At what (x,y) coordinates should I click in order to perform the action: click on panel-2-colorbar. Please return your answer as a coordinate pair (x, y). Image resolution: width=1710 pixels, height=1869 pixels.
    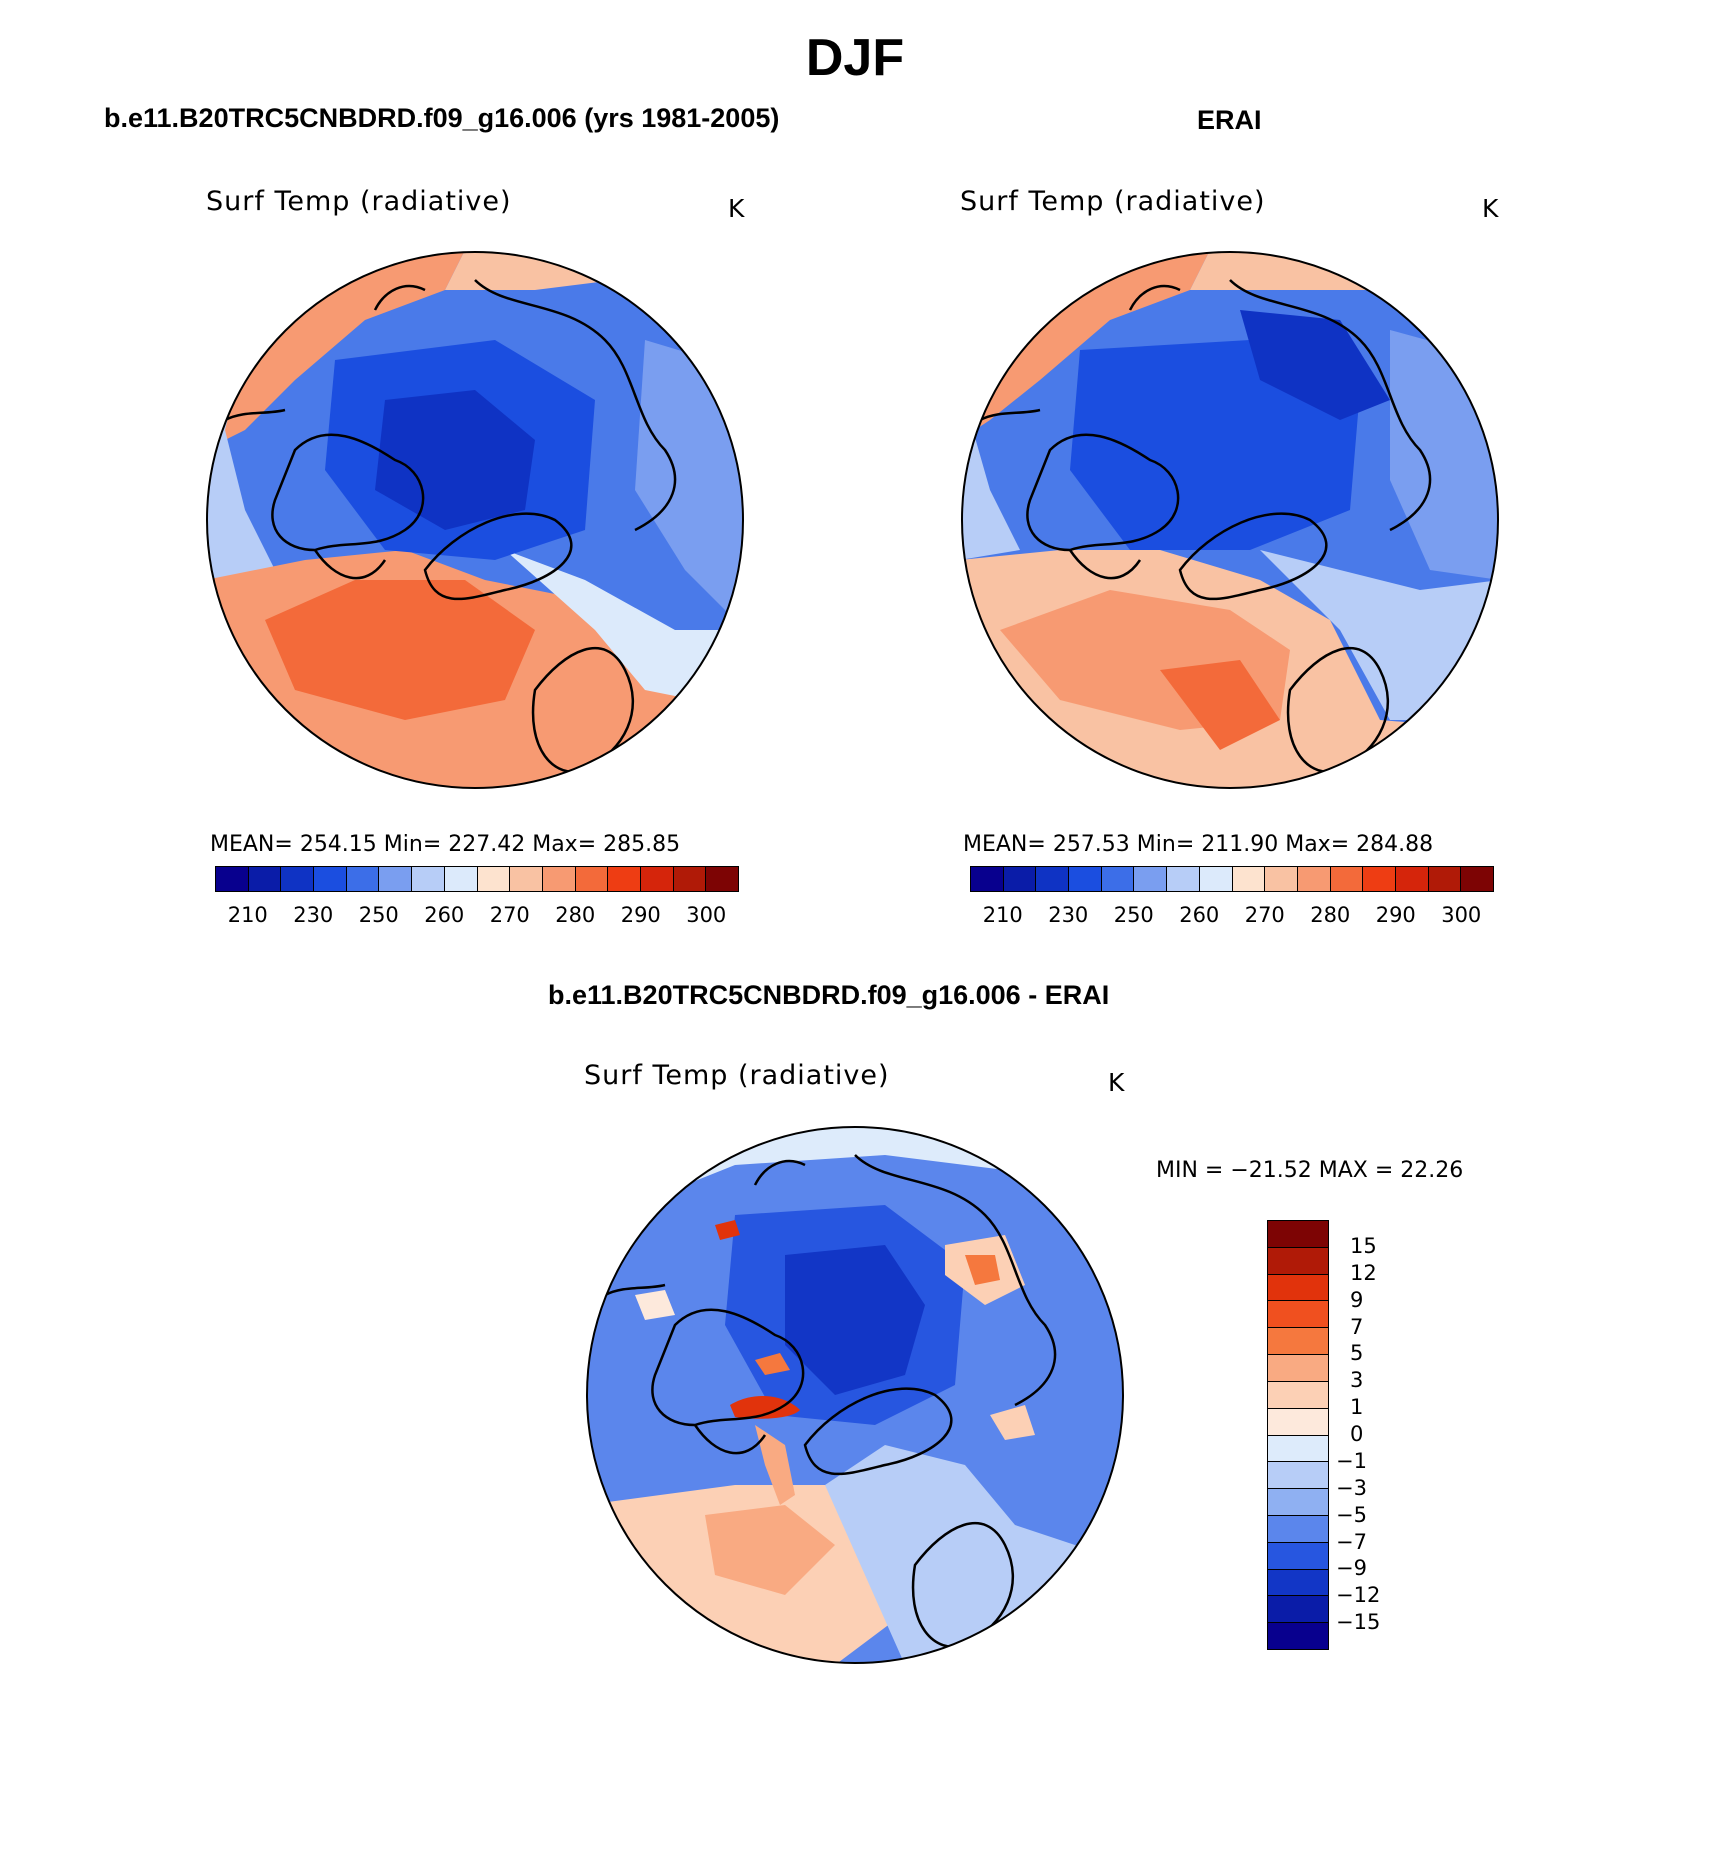
    Looking at the image, I should click on (1232, 879).